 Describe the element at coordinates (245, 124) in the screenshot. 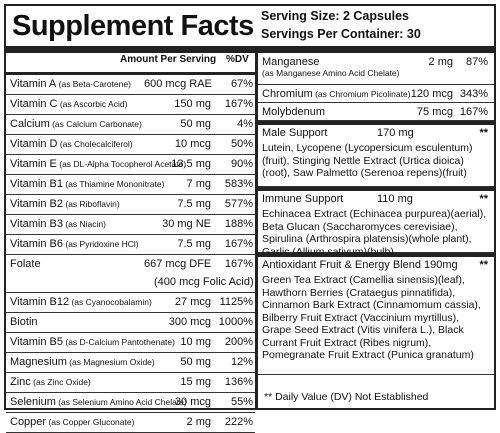

I see `nutrient-dv: 4%` at that location.